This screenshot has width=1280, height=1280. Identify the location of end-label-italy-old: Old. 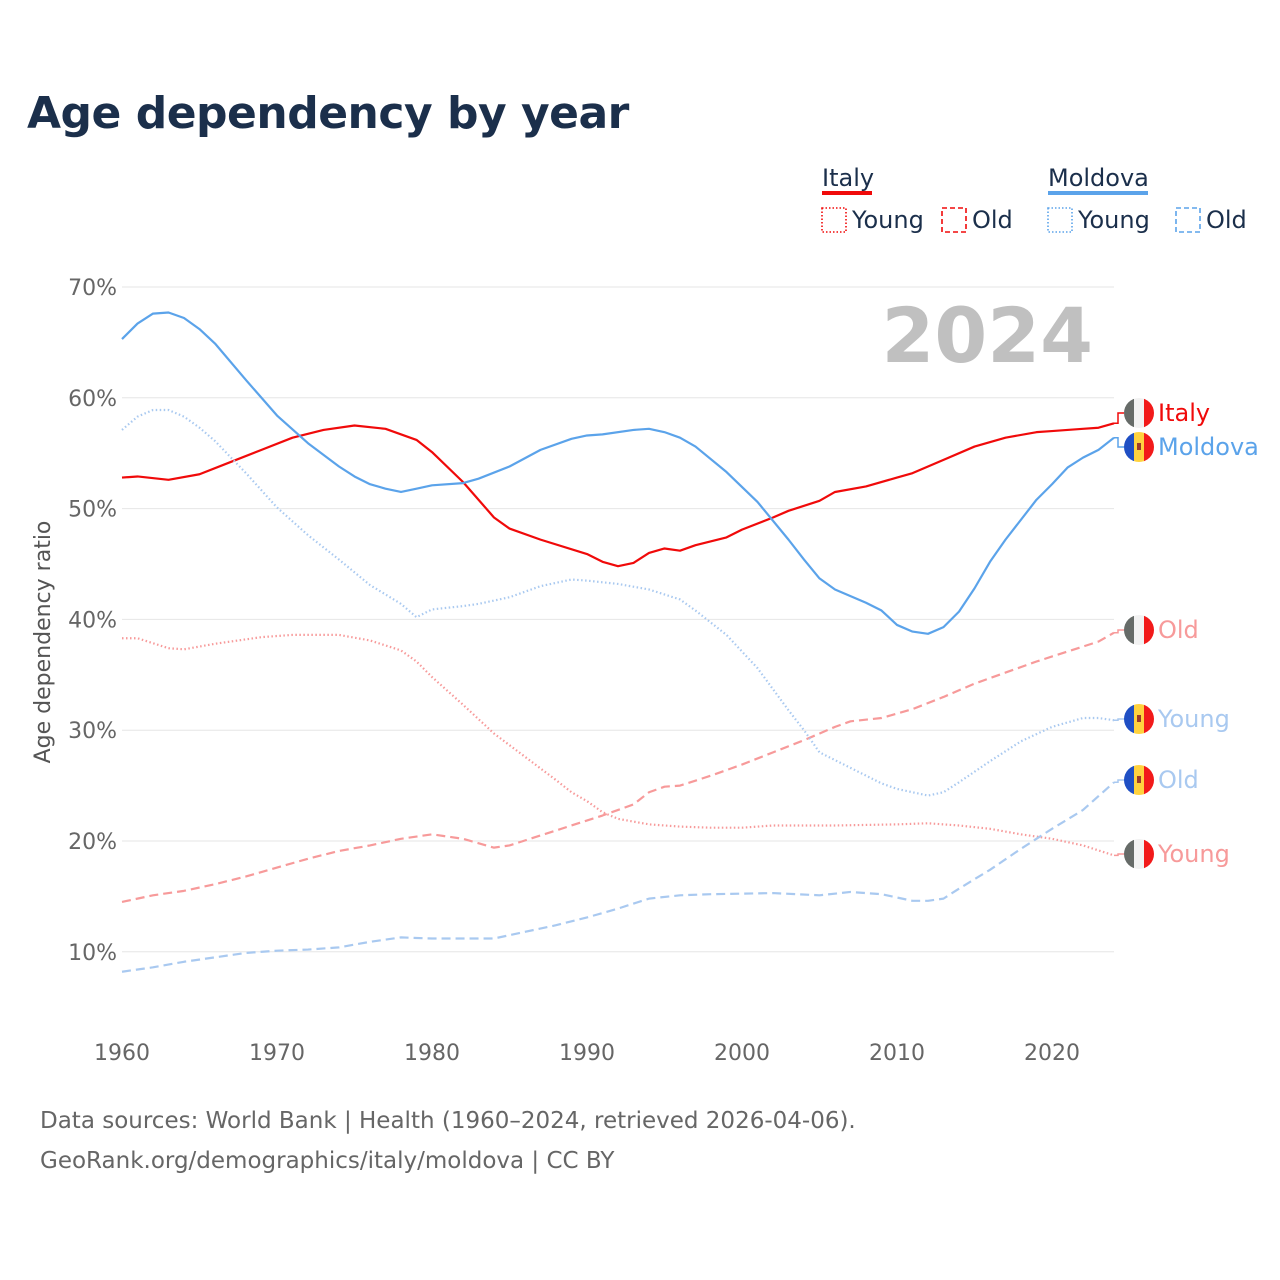
(1156, 630).